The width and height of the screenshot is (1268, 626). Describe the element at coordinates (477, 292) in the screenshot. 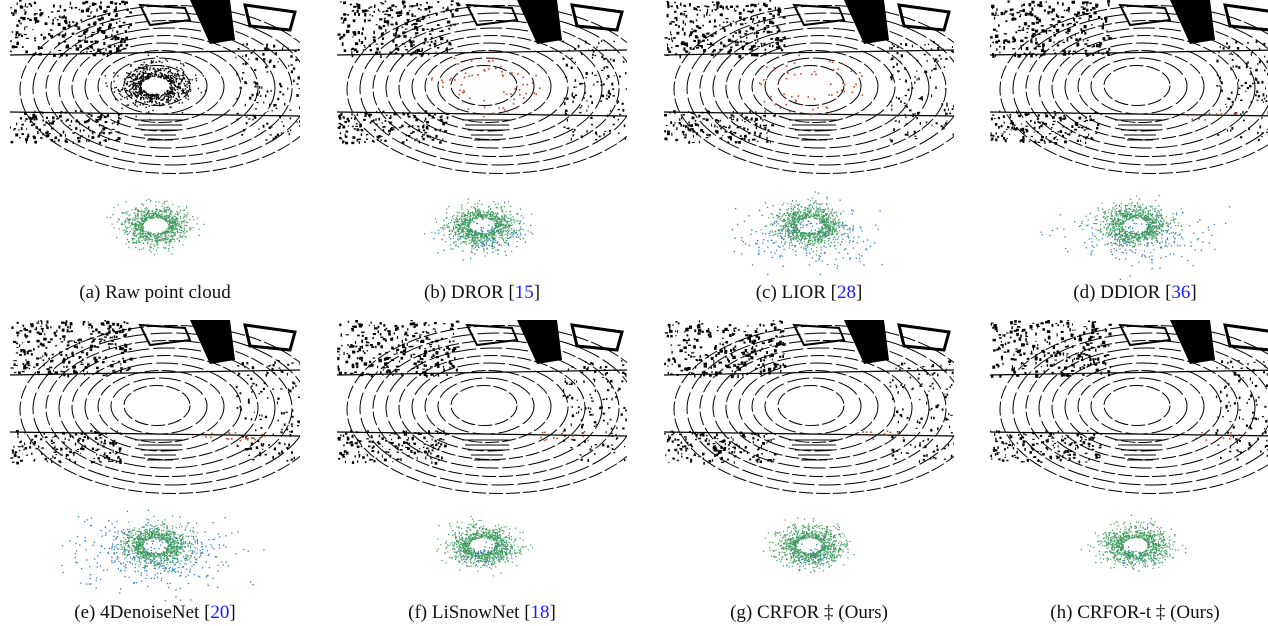

I see `caption-method: DROR` at that location.